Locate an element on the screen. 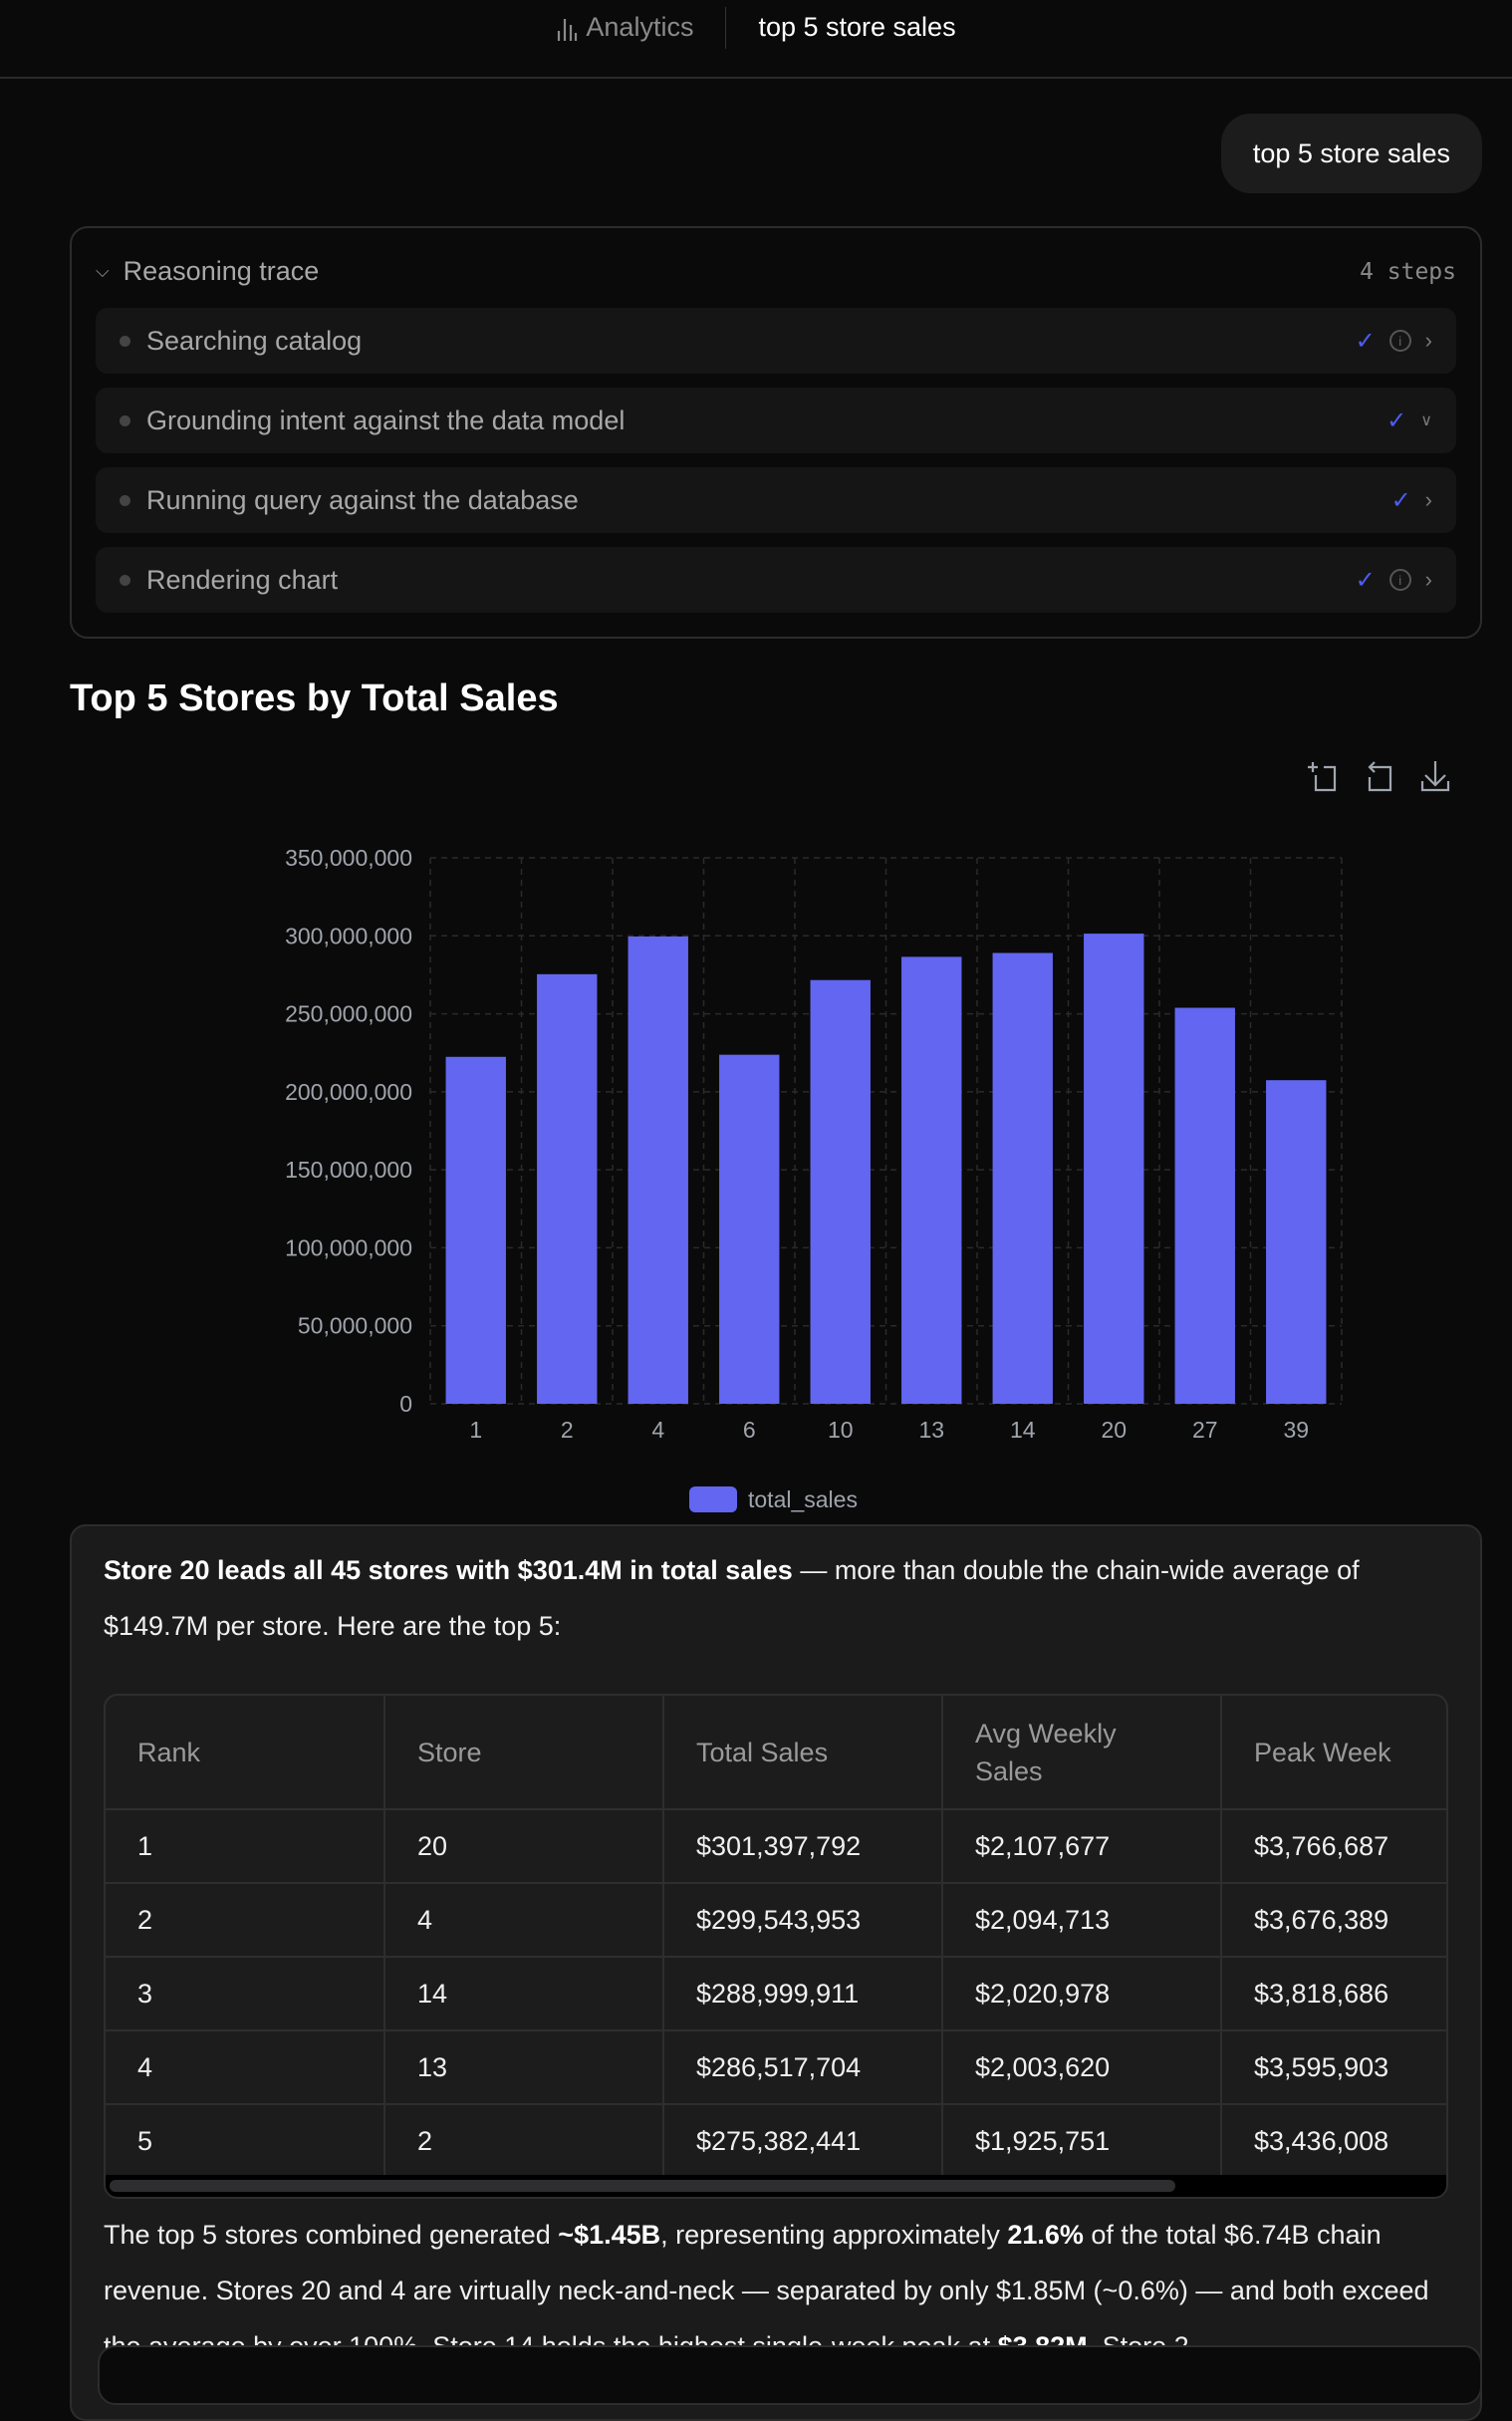 Image resolution: width=1512 pixels, height=2421 pixels. legend-swatch is located at coordinates (713, 1499).